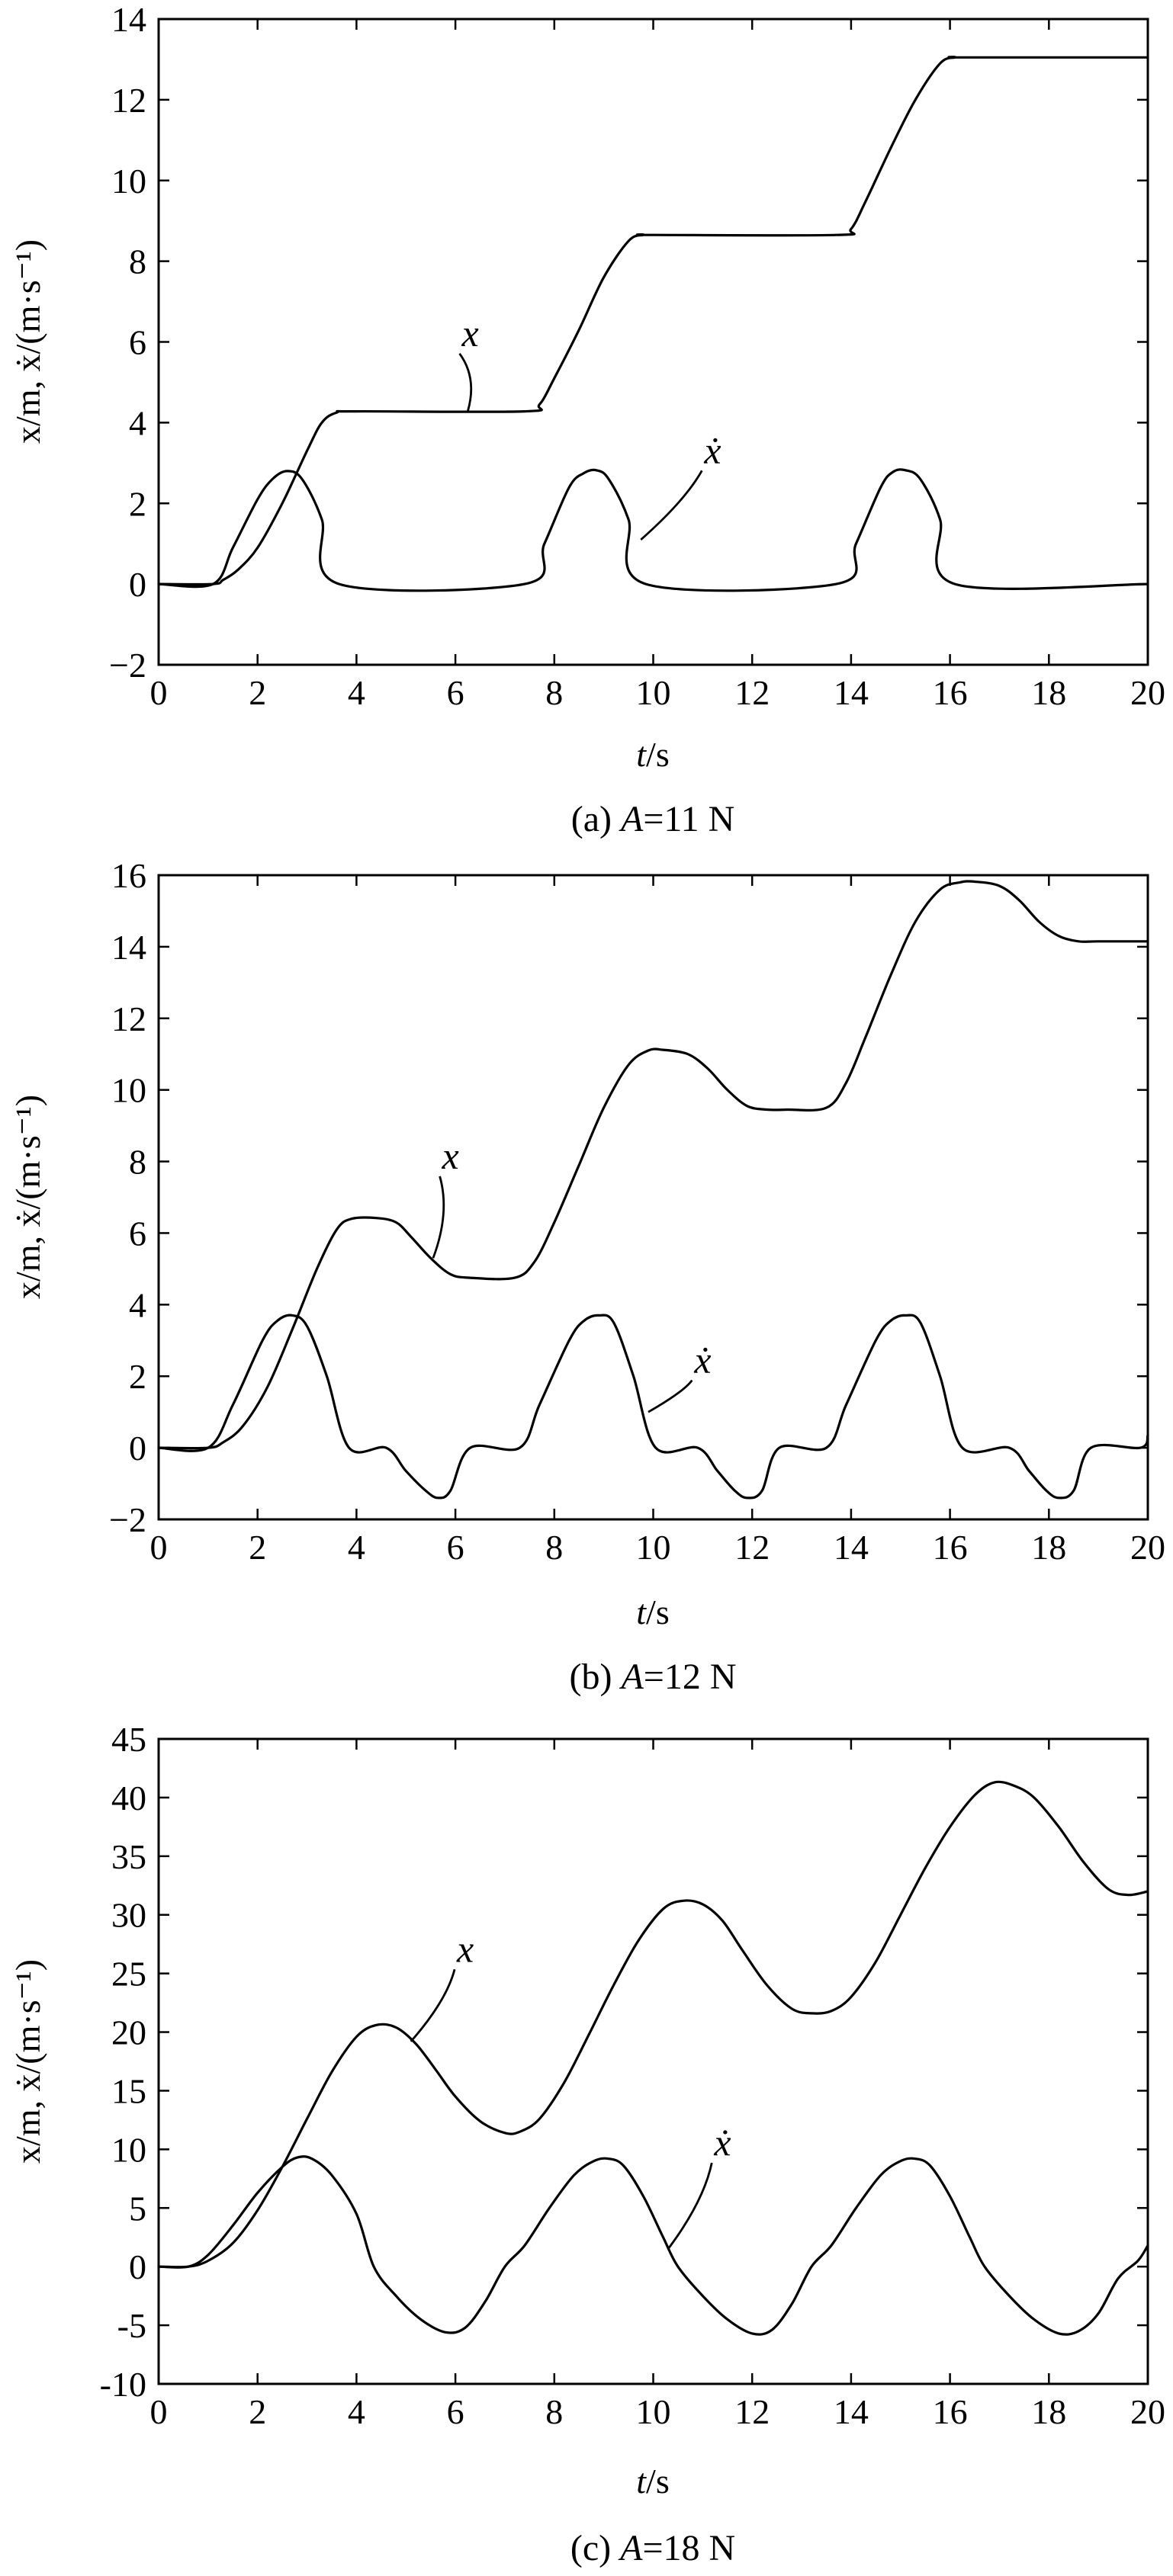  What do you see at coordinates (128, 2090) in the screenshot?
I see `y-tick-label: 15` at bounding box center [128, 2090].